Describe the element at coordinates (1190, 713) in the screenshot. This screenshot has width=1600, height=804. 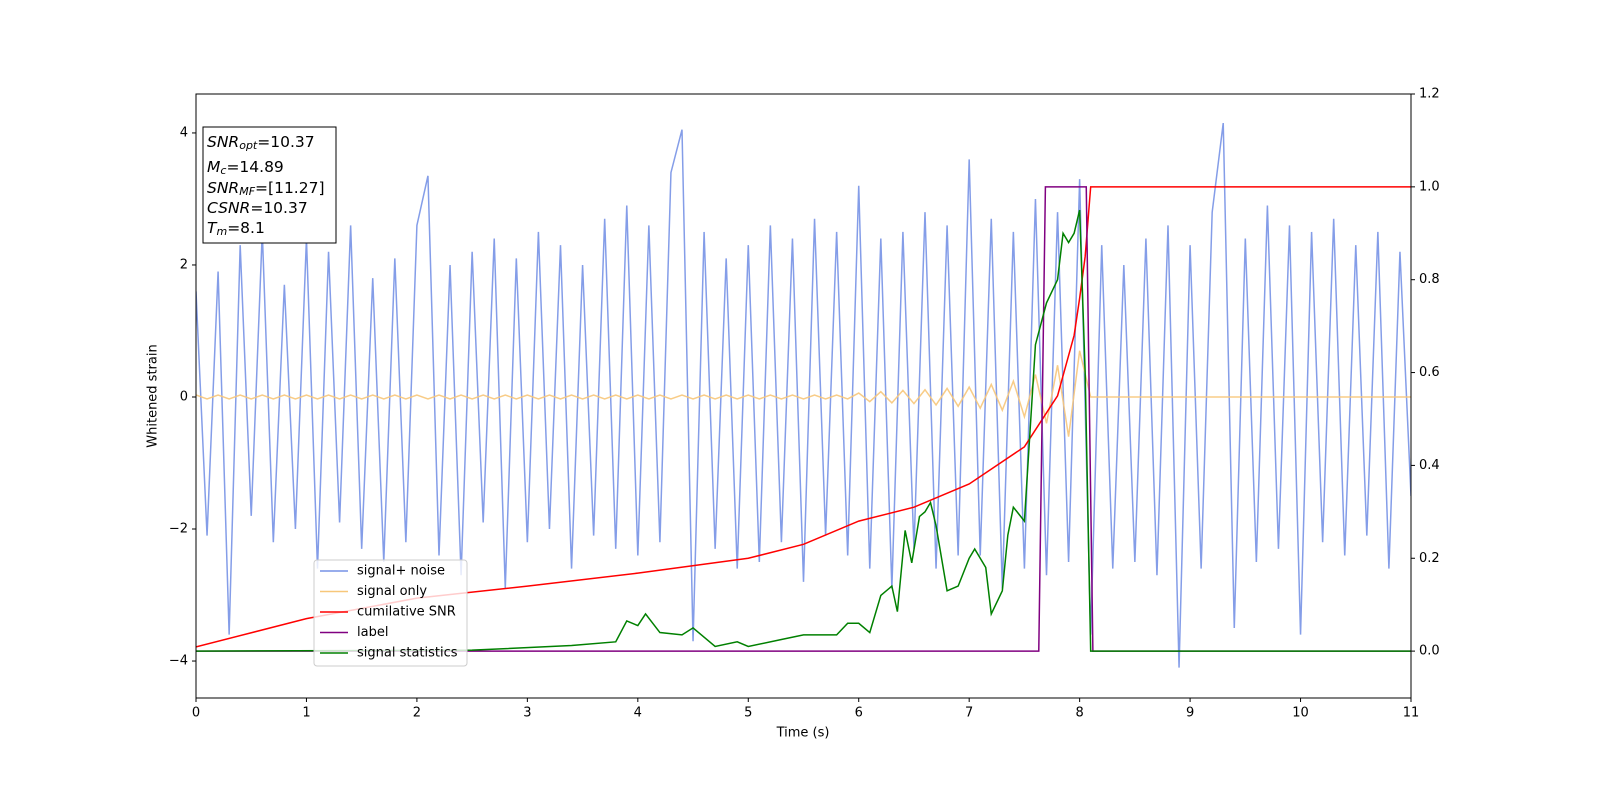
I see `x-tick-label: 9` at that location.